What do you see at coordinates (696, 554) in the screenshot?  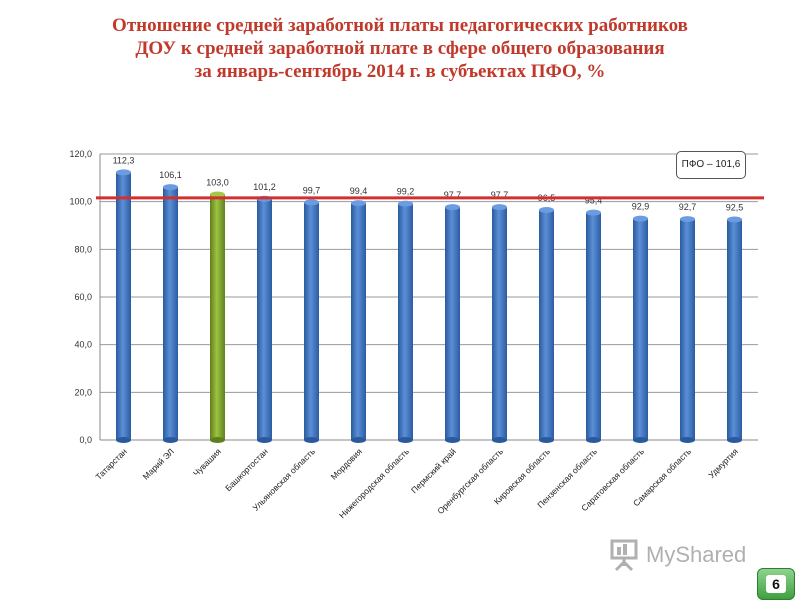 I see `watermark-text: MyShared` at bounding box center [696, 554].